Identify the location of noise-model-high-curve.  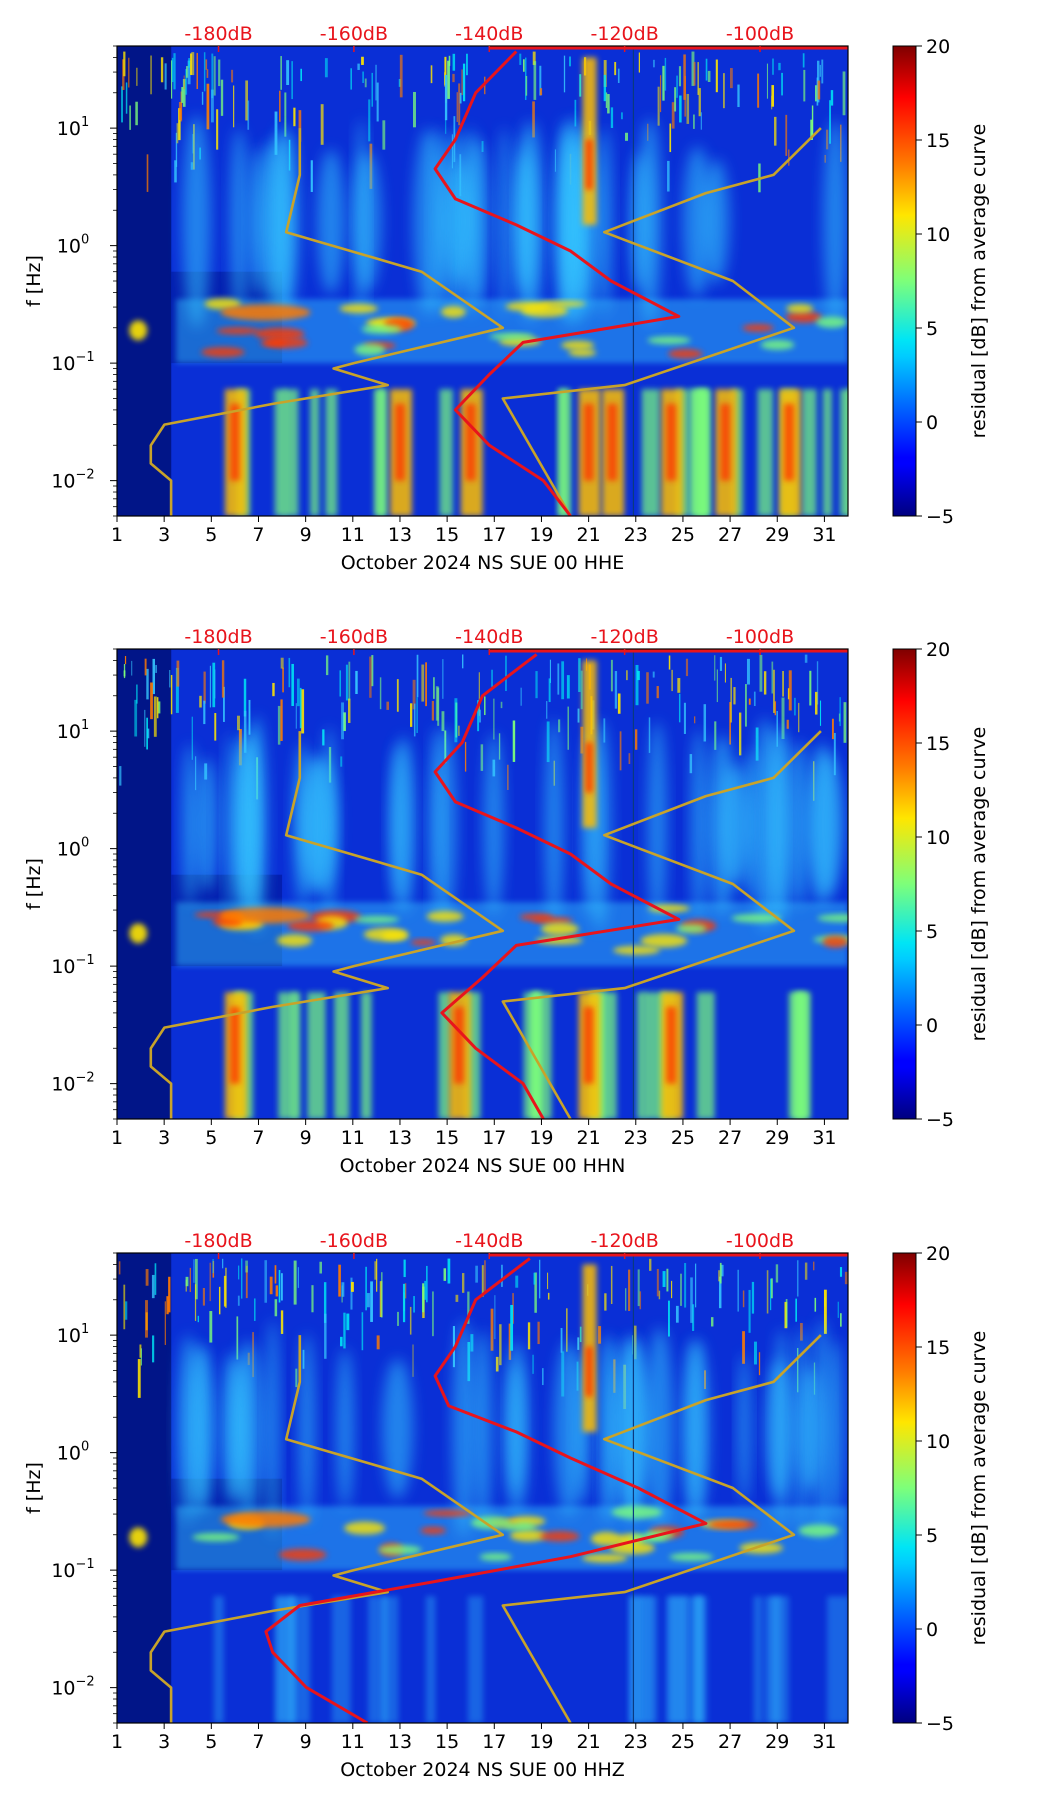
(661, 924).